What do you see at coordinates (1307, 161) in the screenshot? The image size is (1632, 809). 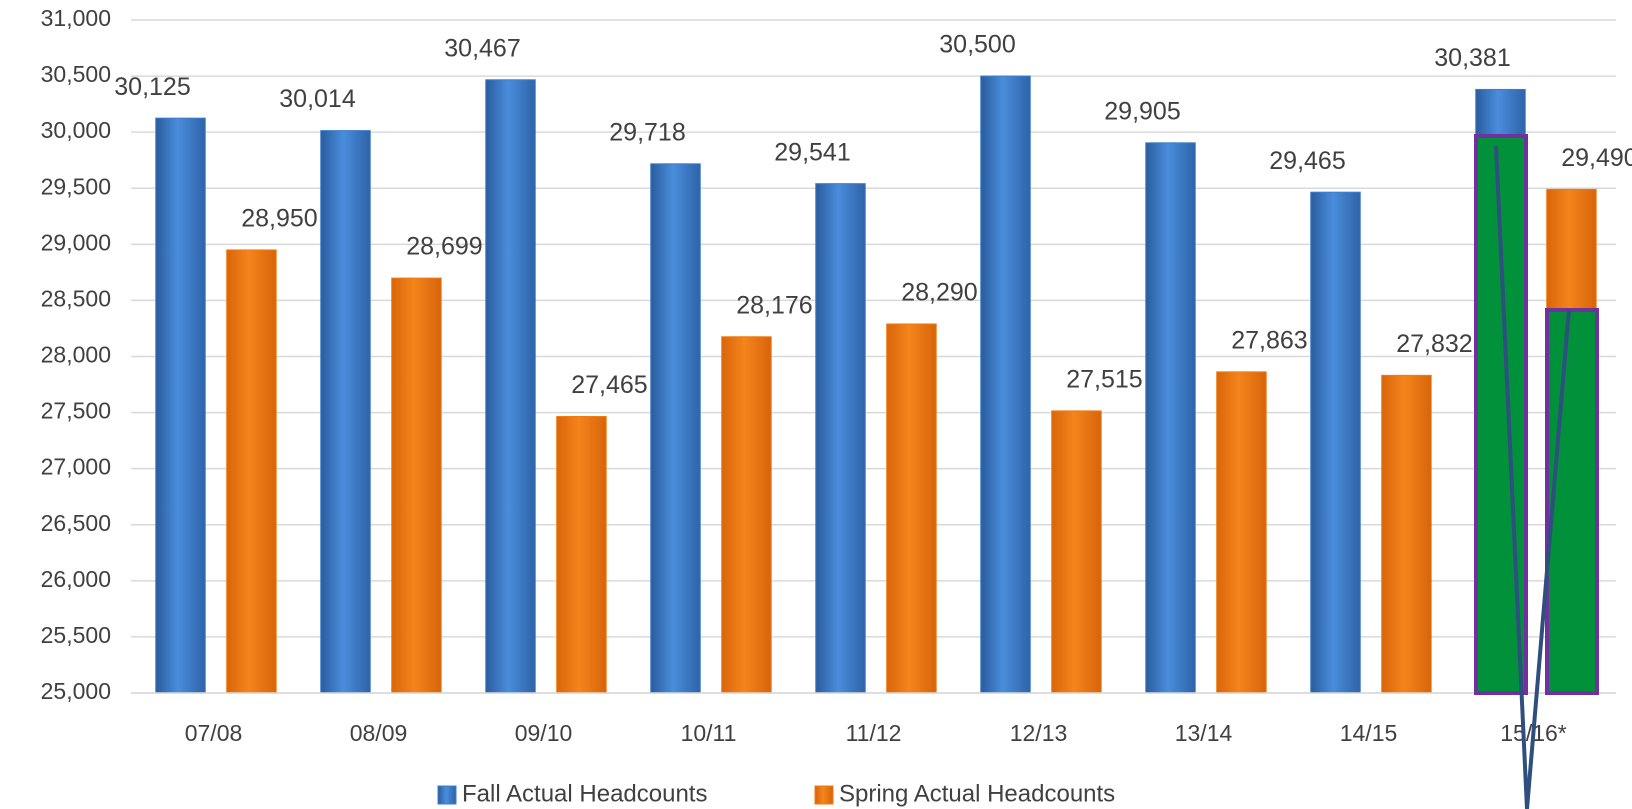 I see `data-label: 29,465` at bounding box center [1307, 161].